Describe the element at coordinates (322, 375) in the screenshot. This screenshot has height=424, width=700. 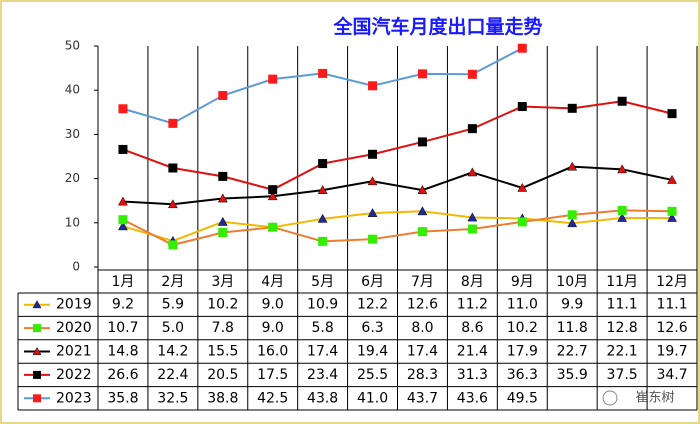
I see `table-cell: 23.4` at that location.